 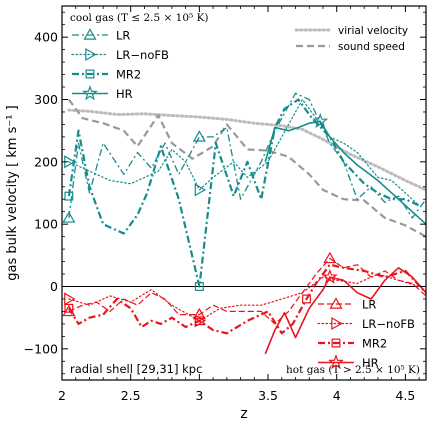 I want to click on x-tick-label: 4.5, so click(x=405, y=395).